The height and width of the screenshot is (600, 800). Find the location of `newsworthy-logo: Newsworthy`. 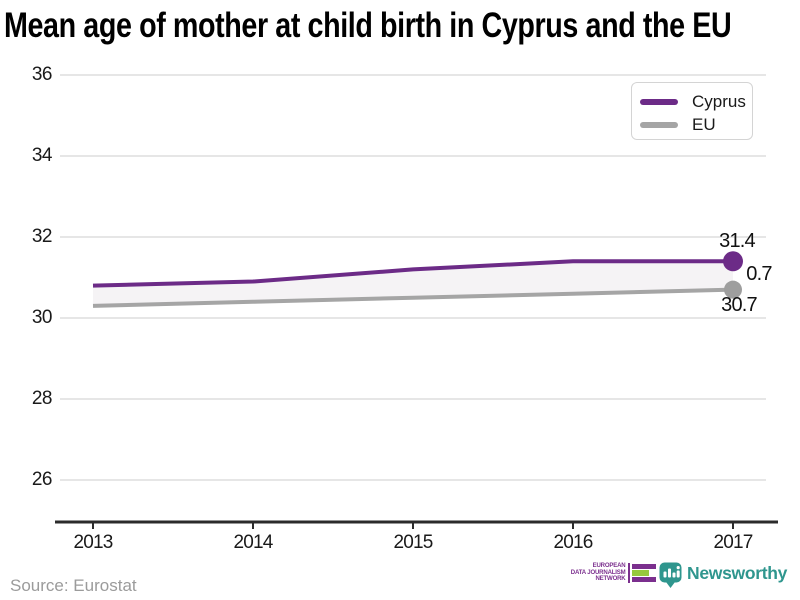

newsworthy-logo: Newsworthy is located at coordinates (723, 575).